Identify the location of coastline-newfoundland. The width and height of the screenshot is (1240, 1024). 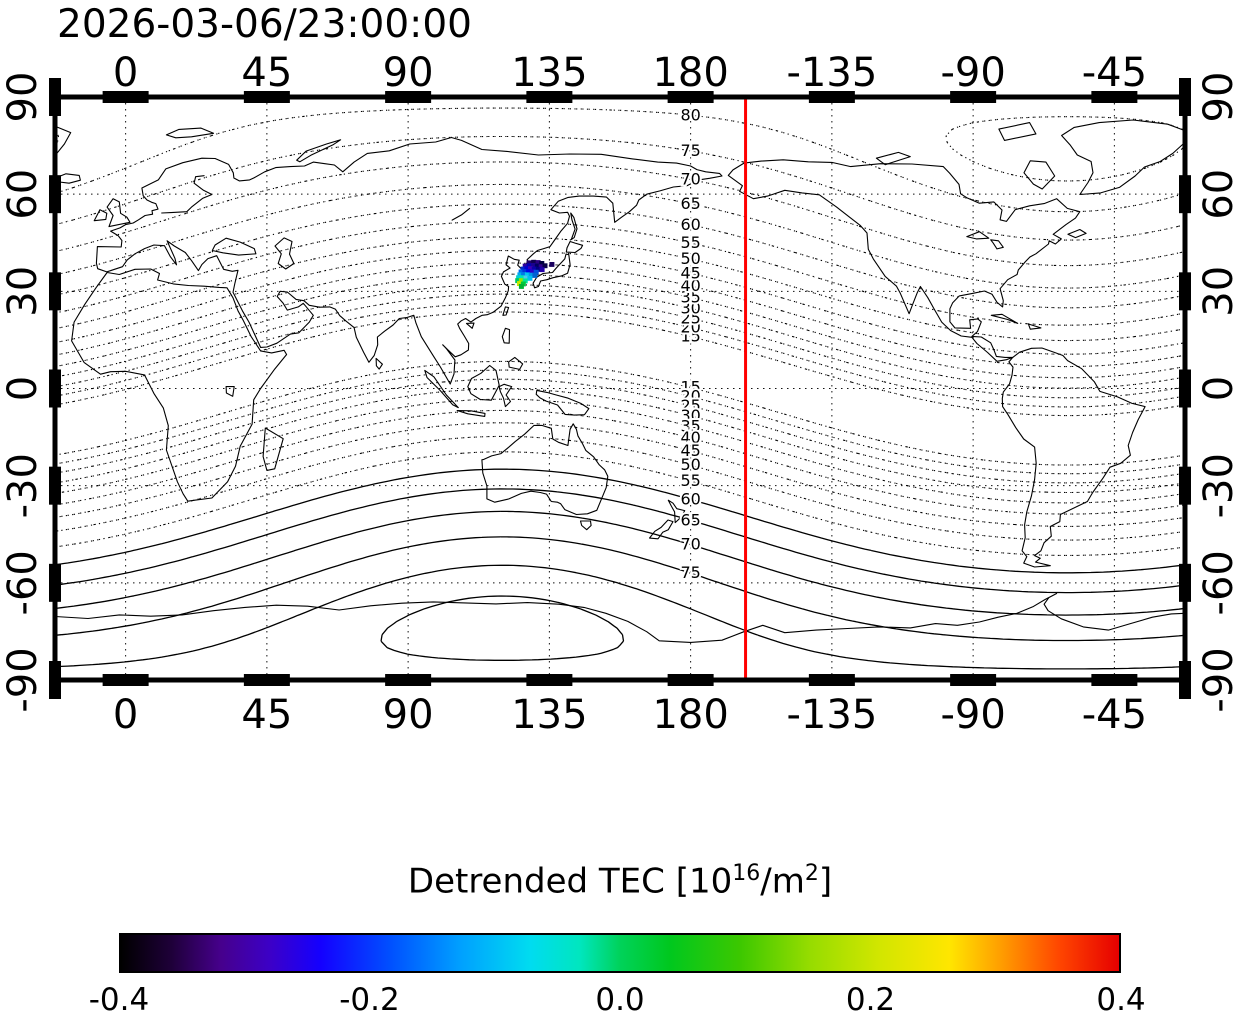
(1077, 233).